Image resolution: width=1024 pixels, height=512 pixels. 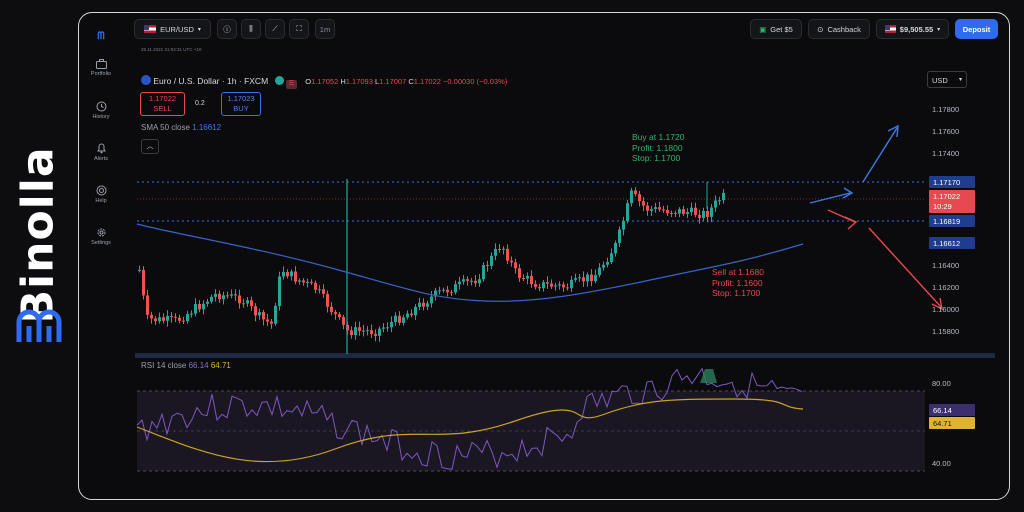 I want to click on timeframe-button: 1m, so click(x=325, y=29).